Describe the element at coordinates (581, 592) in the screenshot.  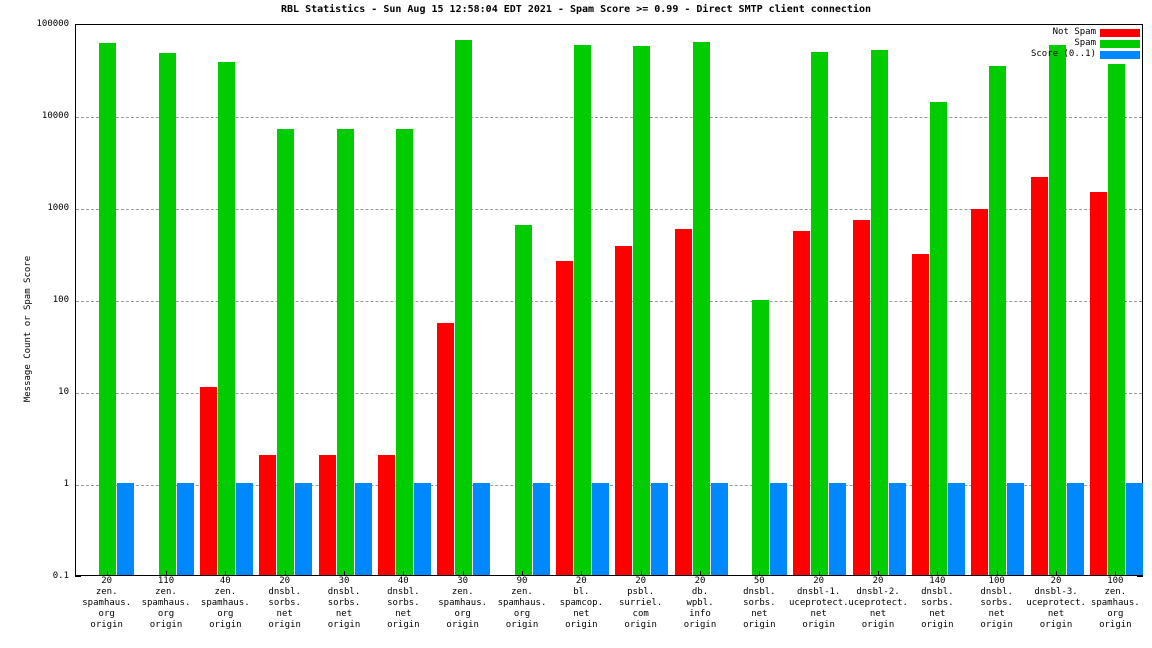
I see `x-tick-line: bl.` at that location.